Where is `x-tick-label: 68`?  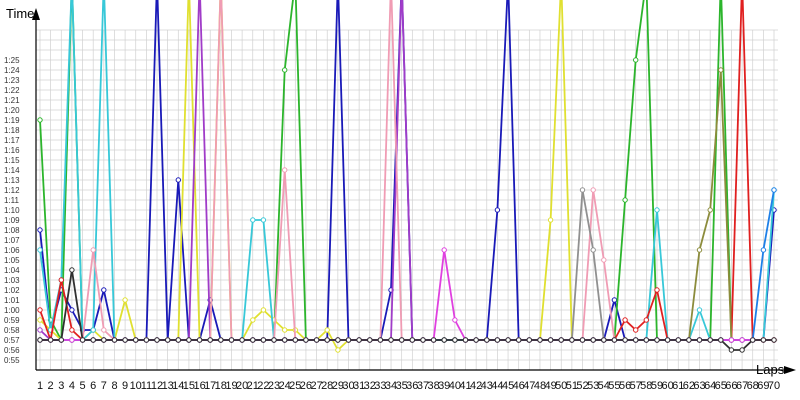
x-tick-label: 68 is located at coordinates (753, 386).